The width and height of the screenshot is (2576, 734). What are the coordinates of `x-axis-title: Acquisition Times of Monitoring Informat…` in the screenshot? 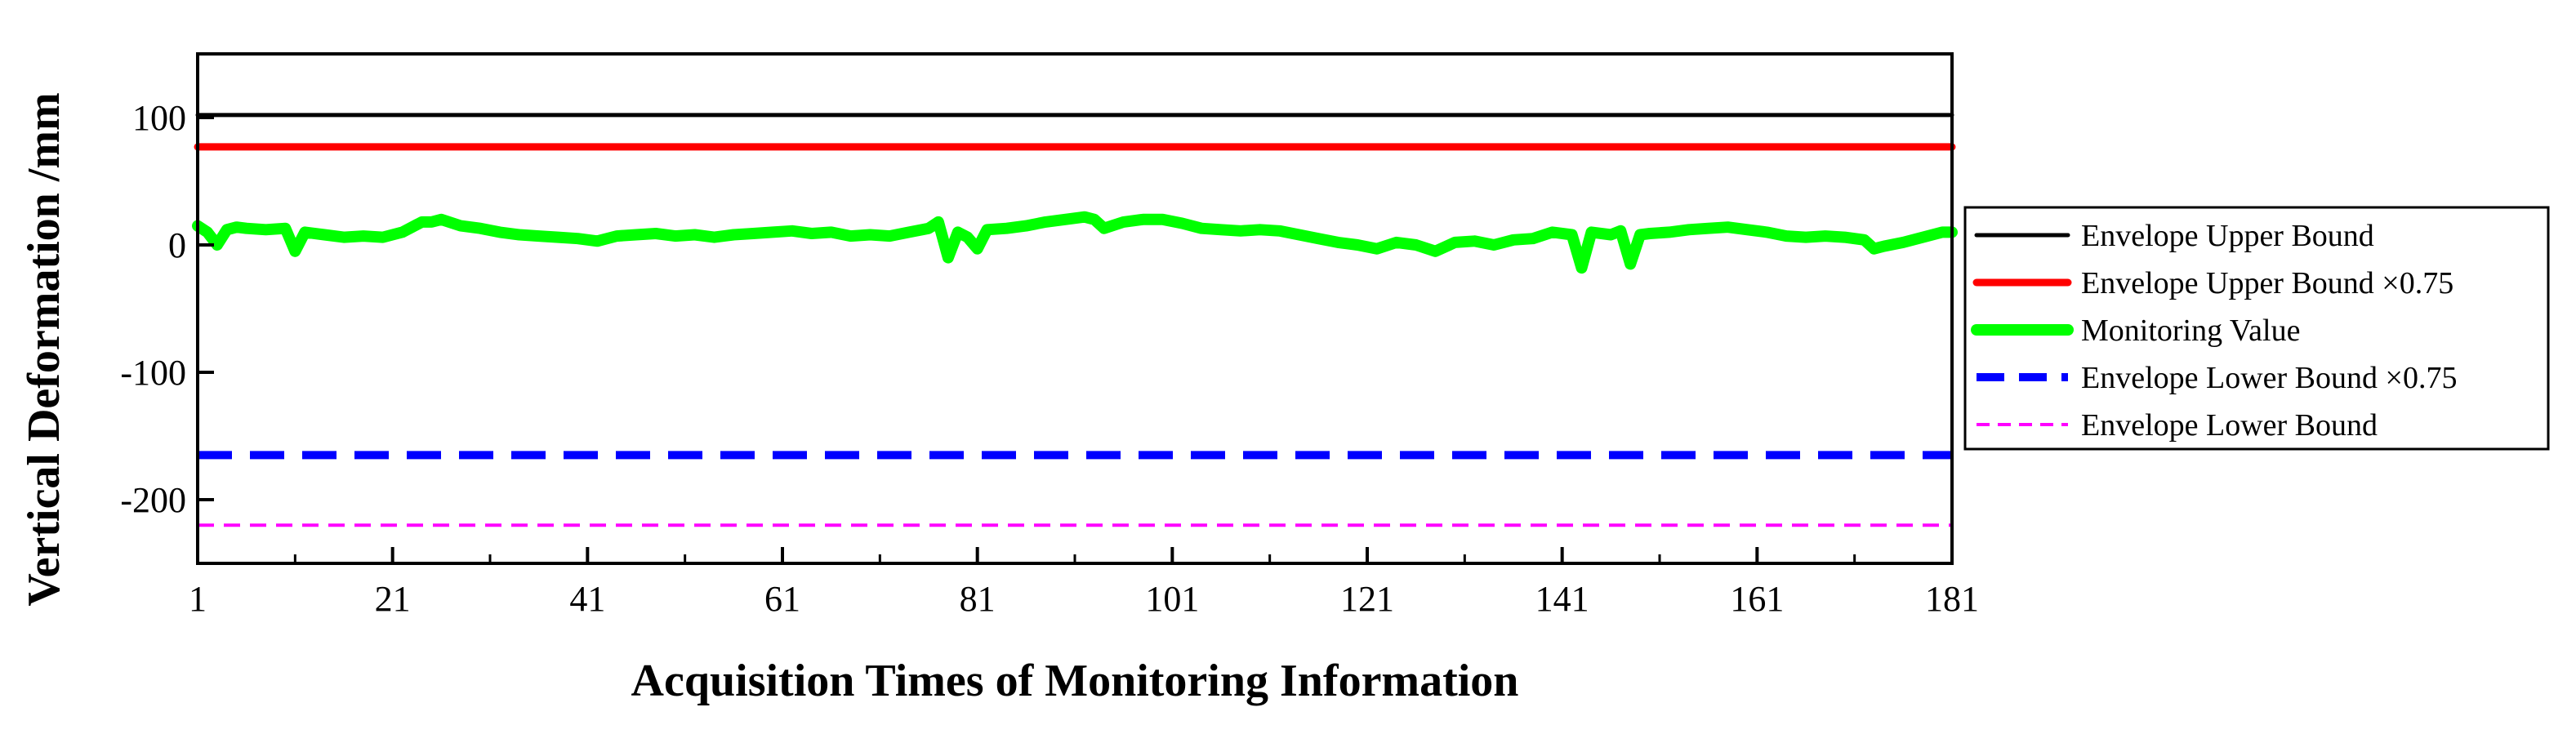 It's located at (1075, 681).